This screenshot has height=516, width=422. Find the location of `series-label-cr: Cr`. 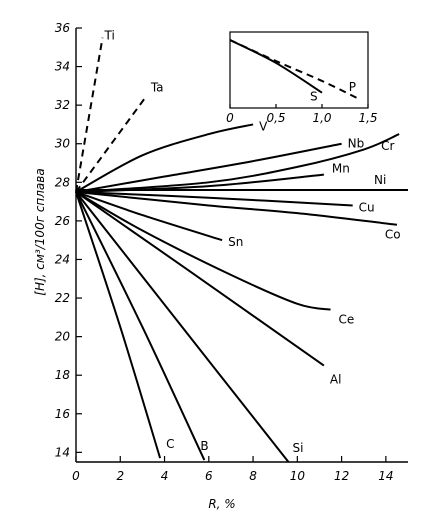

series-label-cr: Cr is located at coordinates (387, 146).